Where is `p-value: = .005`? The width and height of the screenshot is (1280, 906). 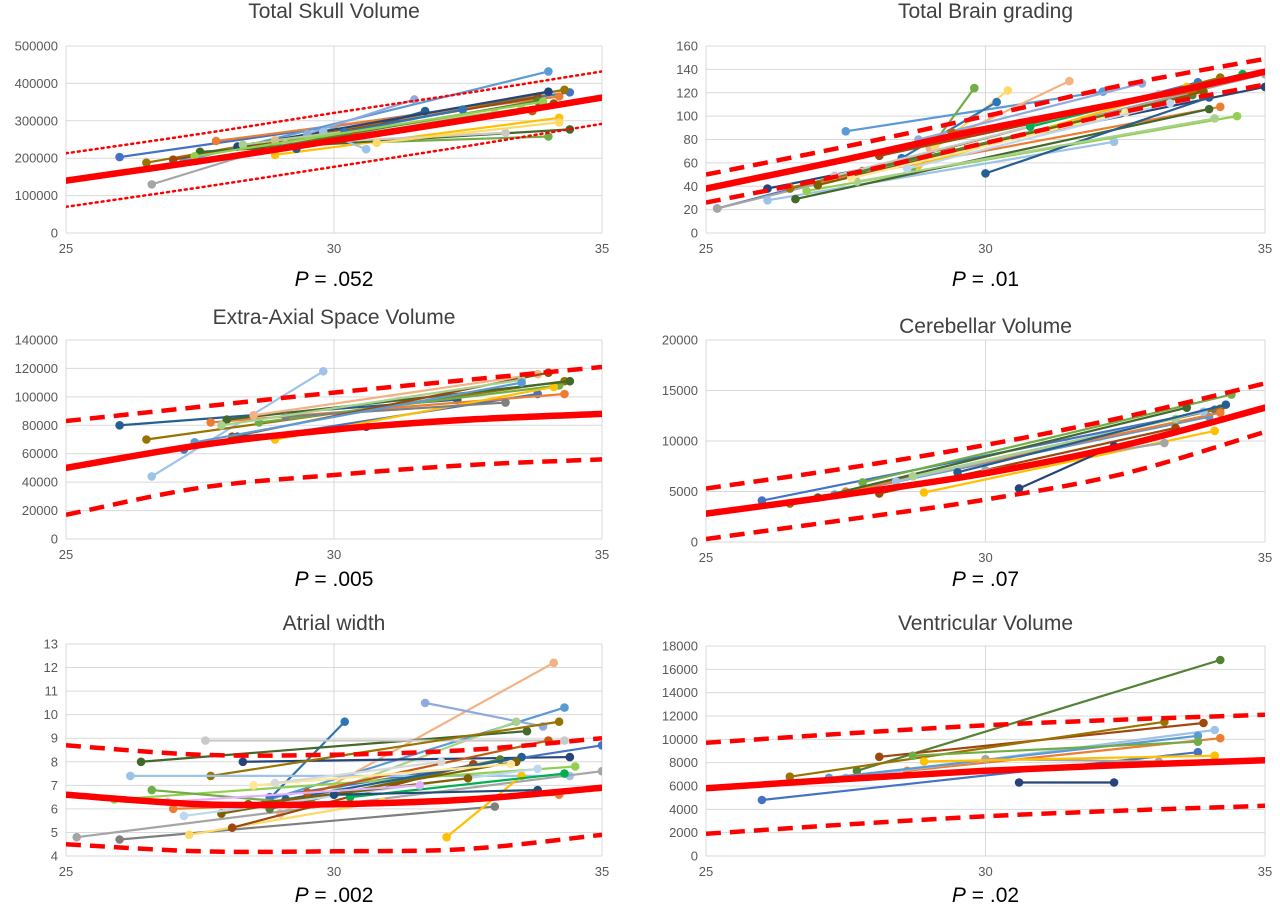 p-value: = .005 is located at coordinates (341, 579).